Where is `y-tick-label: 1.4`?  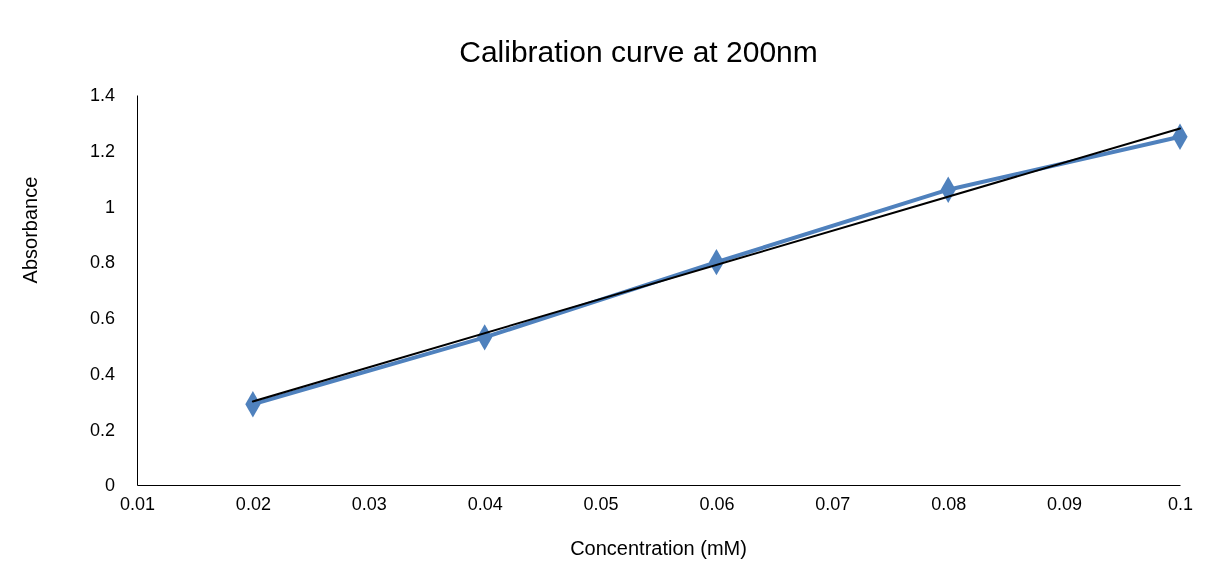
y-tick-label: 1.4 is located at coordinates (102, 95).